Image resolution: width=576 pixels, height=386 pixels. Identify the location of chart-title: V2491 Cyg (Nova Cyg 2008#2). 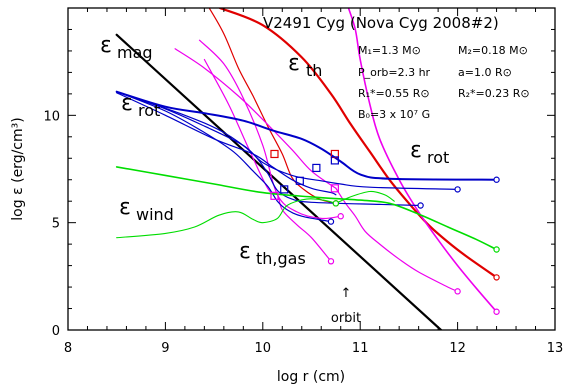
(381, 23).